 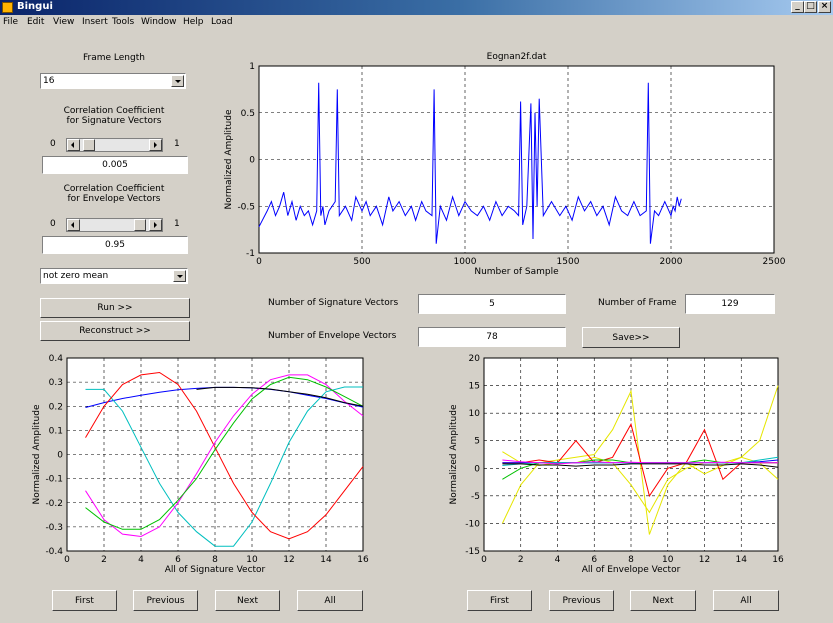 I want to click on right-next-button: Next, so click(x=663, y=600).